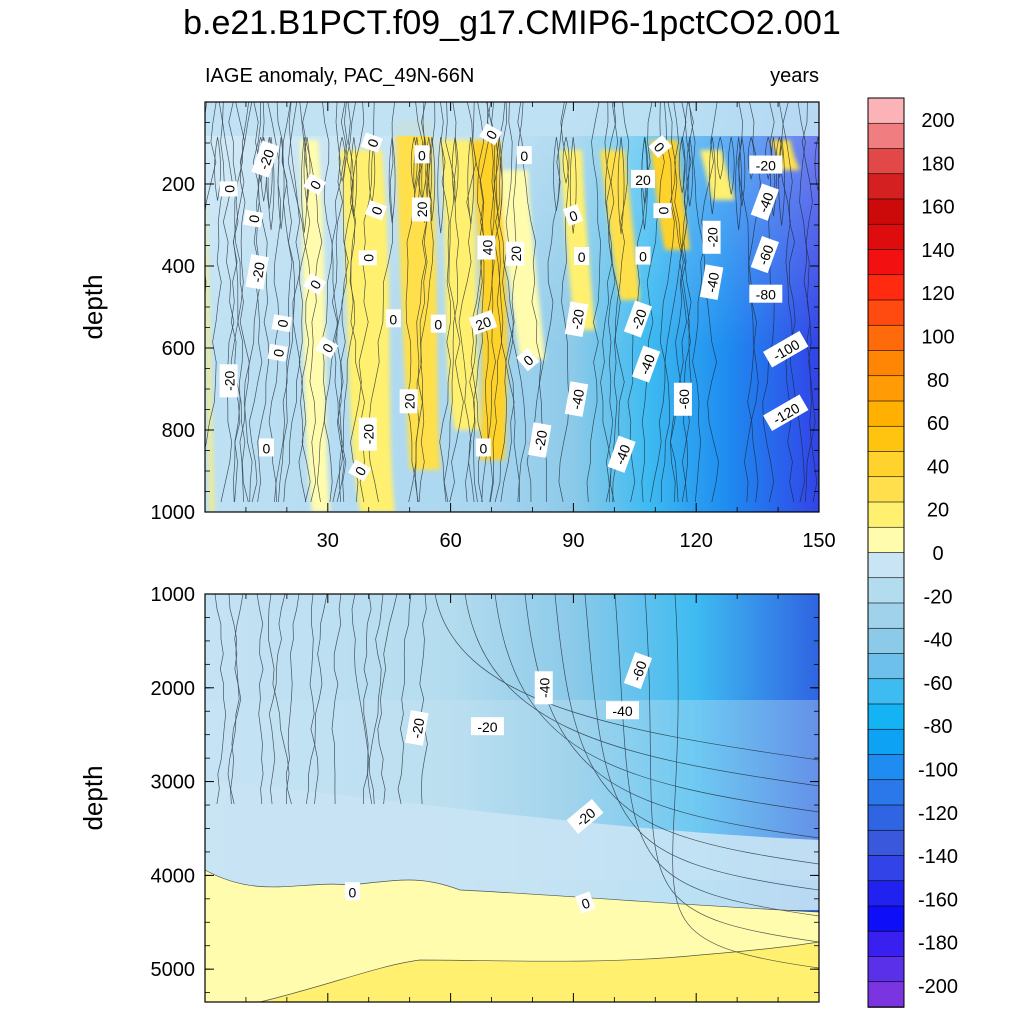 This screenshot has height=1024, width=1024. I want to click on colorbar-label: -20, so click(938, 597).